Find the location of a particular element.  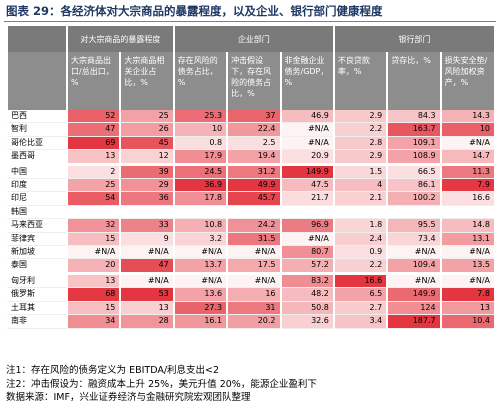

note: 注1：存在风险的债务定义为 EBITDA/利息支出<2 is located at coordinates (113, 370).